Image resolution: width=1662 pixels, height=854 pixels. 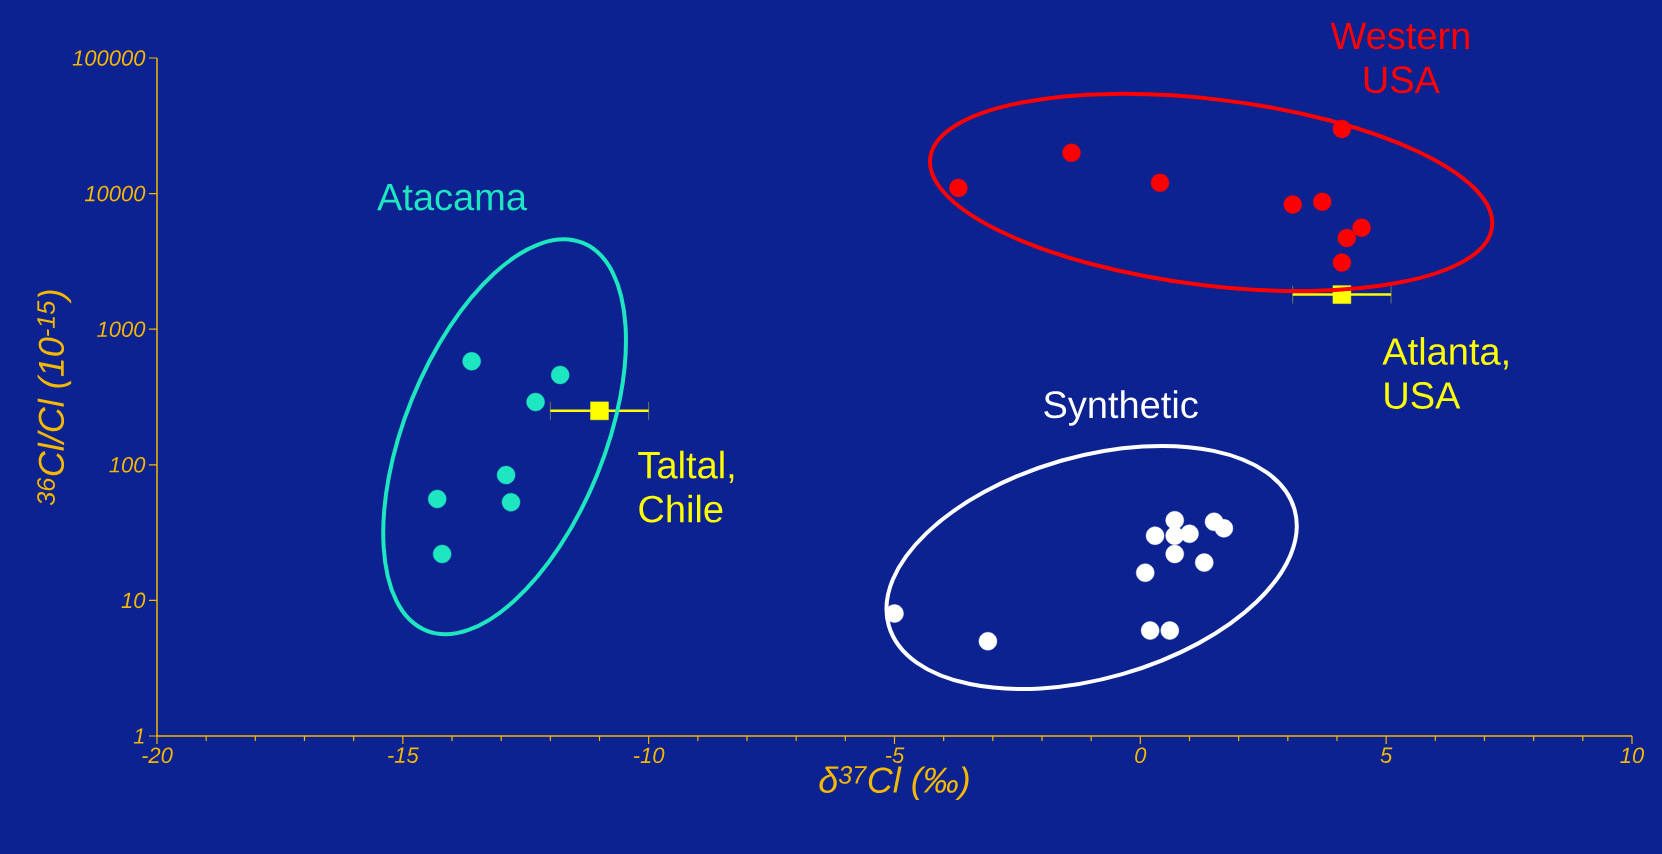 I want to click on y-tick-label: 1, so click(x=138, y=736).